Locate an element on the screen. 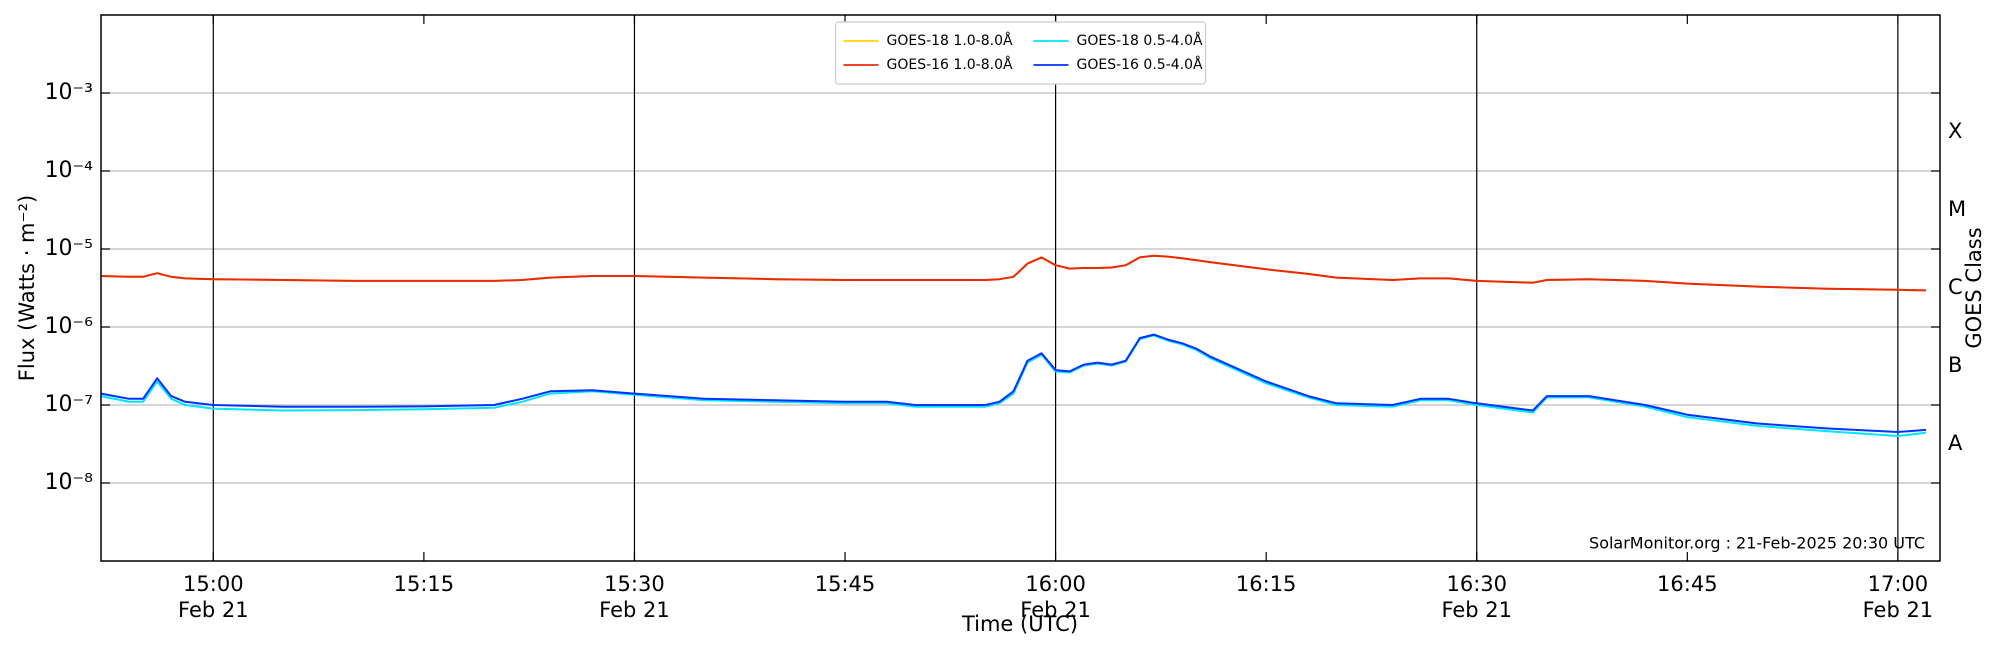 The width and height of the screenshot is (2000, 650). legend-label: GOES-16 1.0-8.0Å is located at coordinates (950, 64).